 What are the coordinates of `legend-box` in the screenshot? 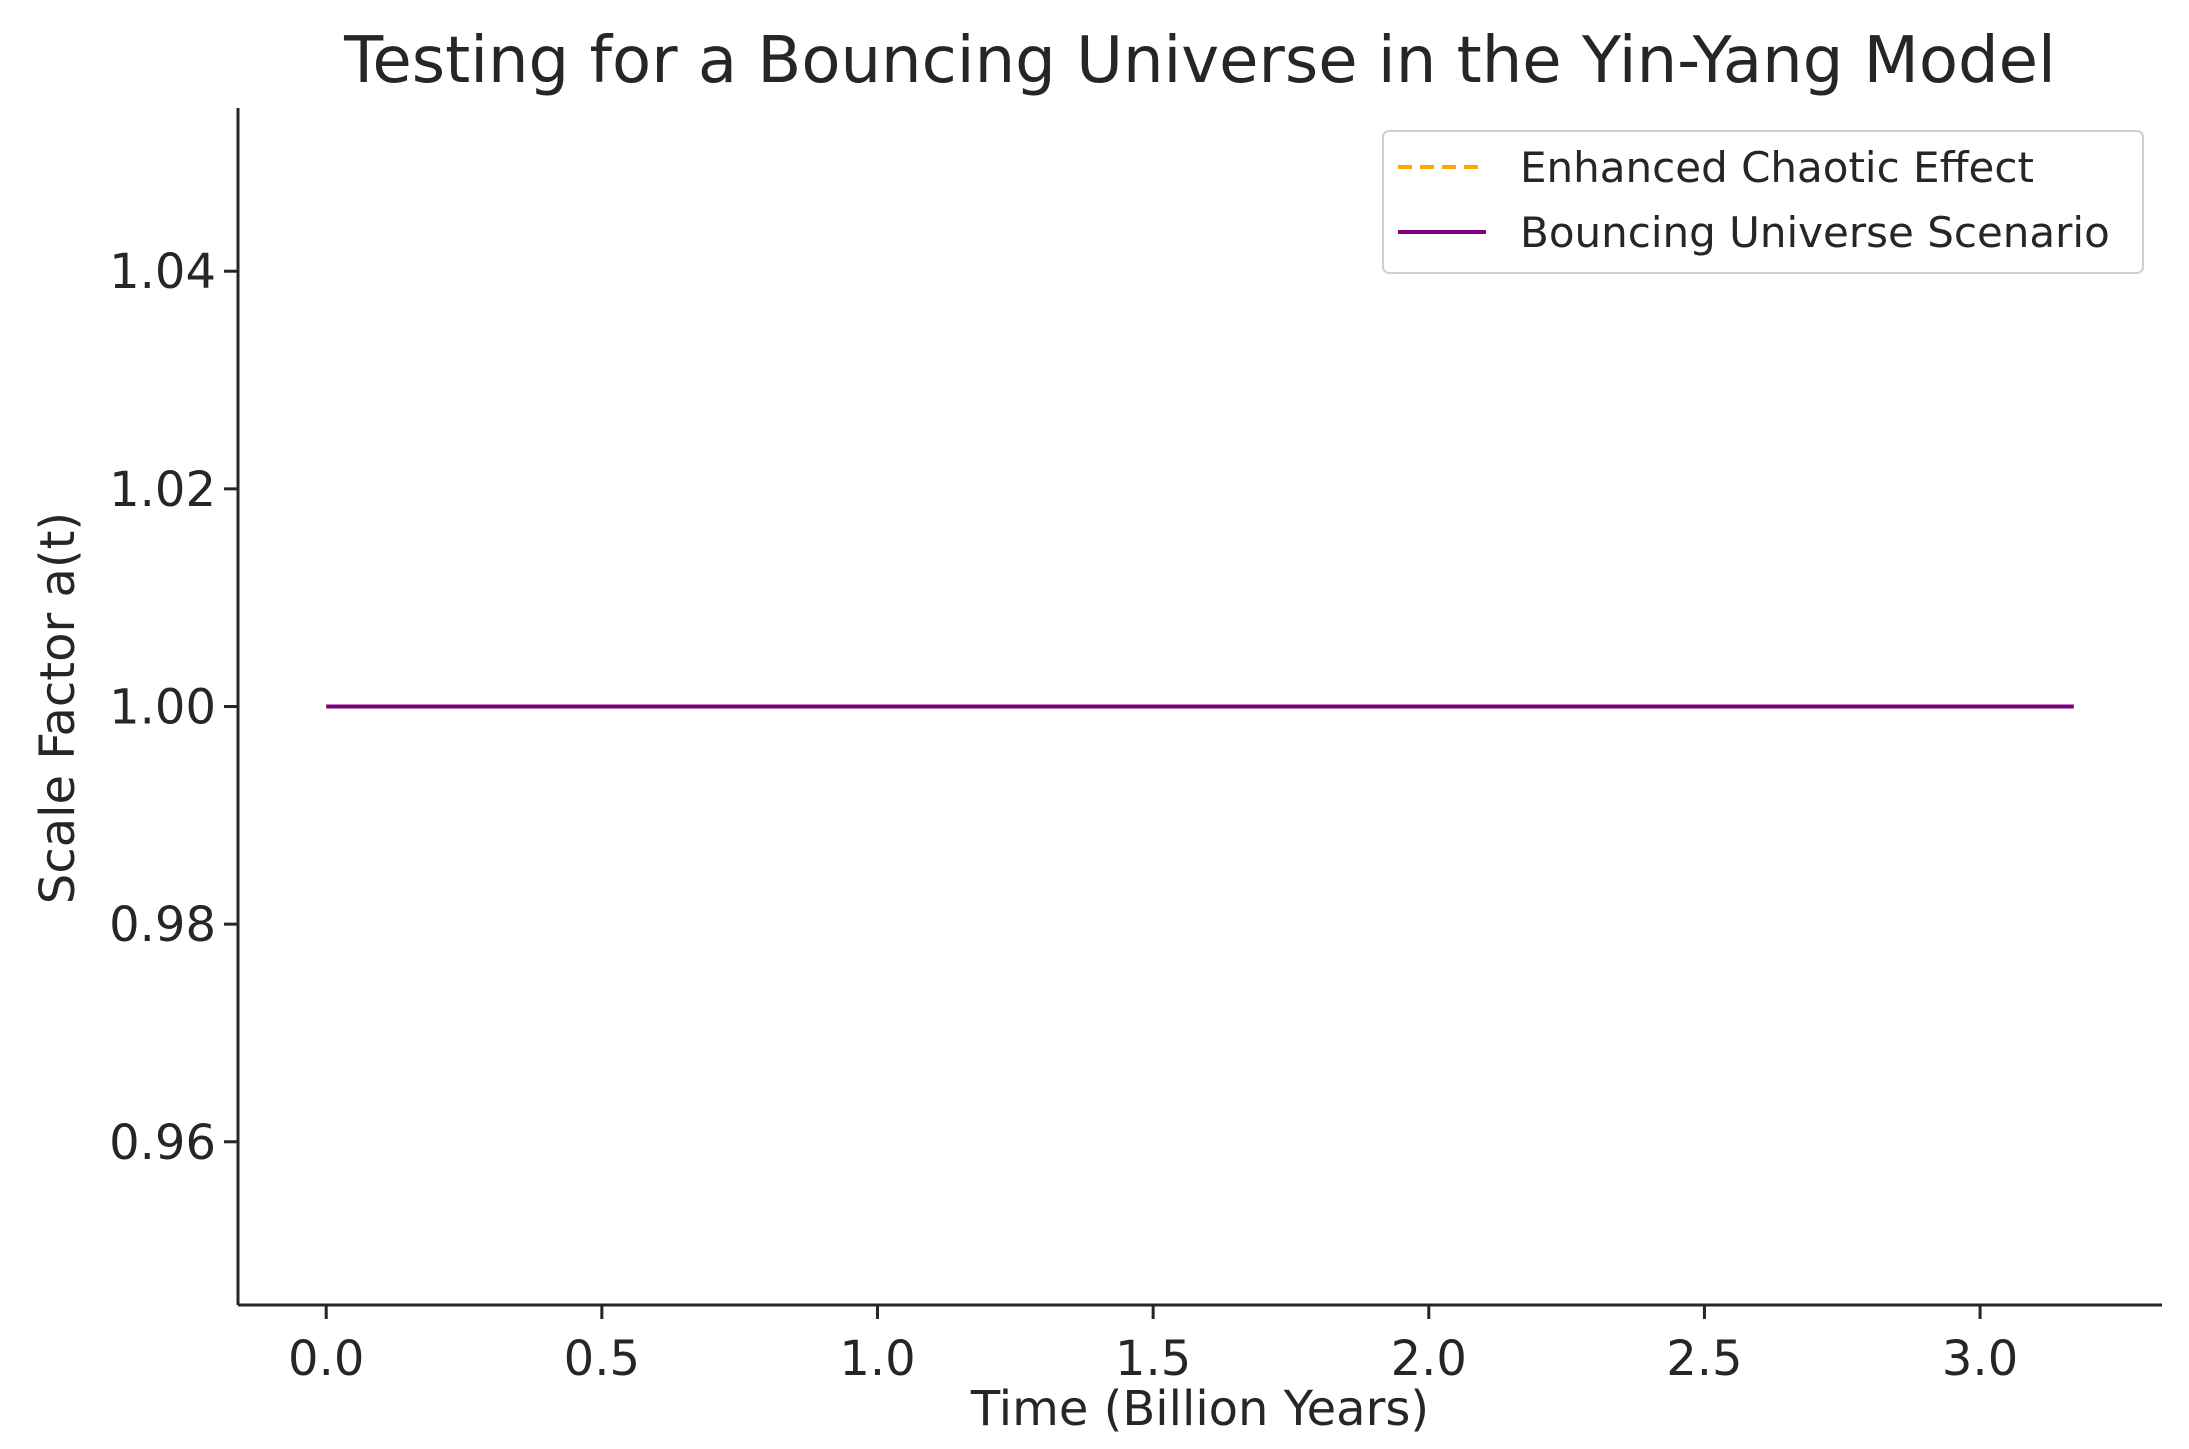 It's located at (1763, 202).